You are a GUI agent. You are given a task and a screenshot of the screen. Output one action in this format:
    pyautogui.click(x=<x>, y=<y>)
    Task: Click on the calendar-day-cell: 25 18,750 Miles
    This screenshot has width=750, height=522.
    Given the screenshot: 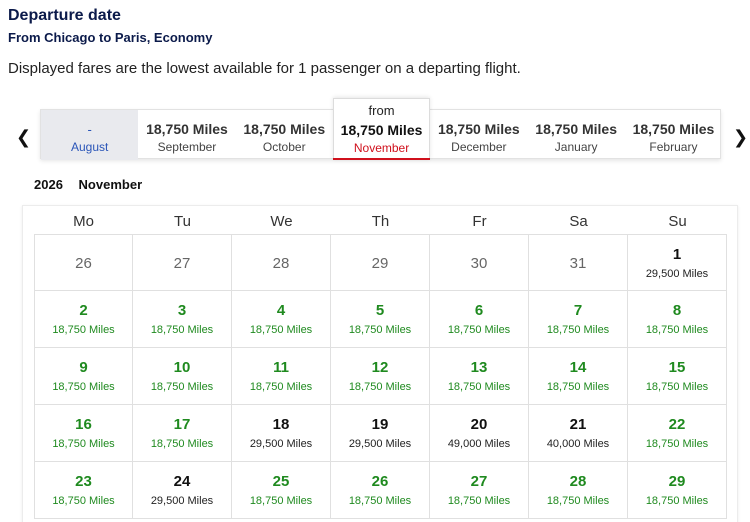 What is the action you would take?
    pyautogui.click(x=281, y=490)
    